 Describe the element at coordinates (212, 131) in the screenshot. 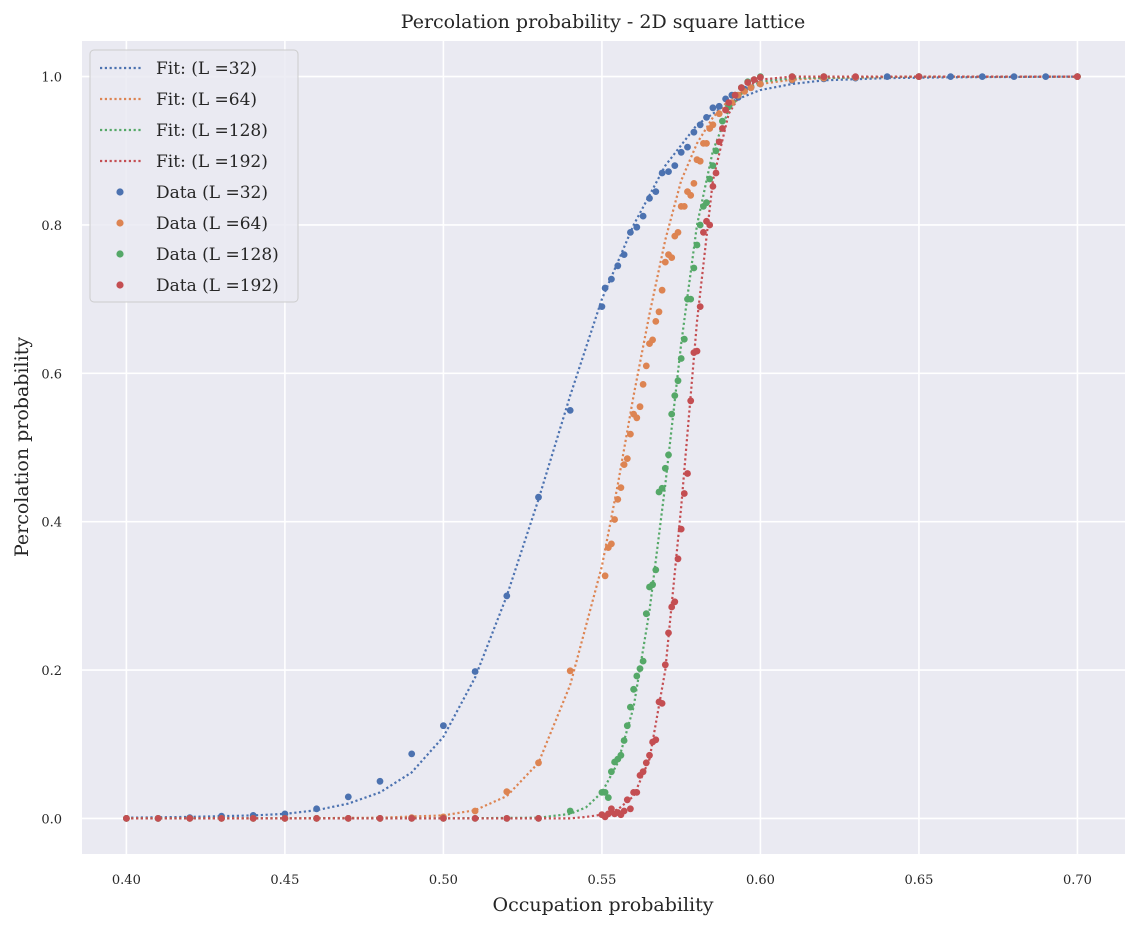

I see `legend-label: Fit: (L =128)` at that location.